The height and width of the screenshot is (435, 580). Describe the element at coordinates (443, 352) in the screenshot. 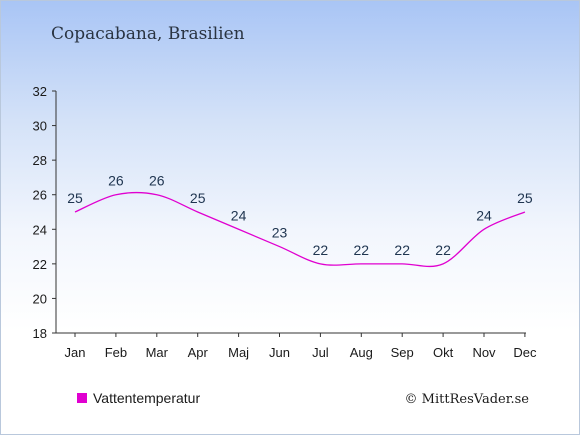

I see `x-tick-label: Okt` at that location.